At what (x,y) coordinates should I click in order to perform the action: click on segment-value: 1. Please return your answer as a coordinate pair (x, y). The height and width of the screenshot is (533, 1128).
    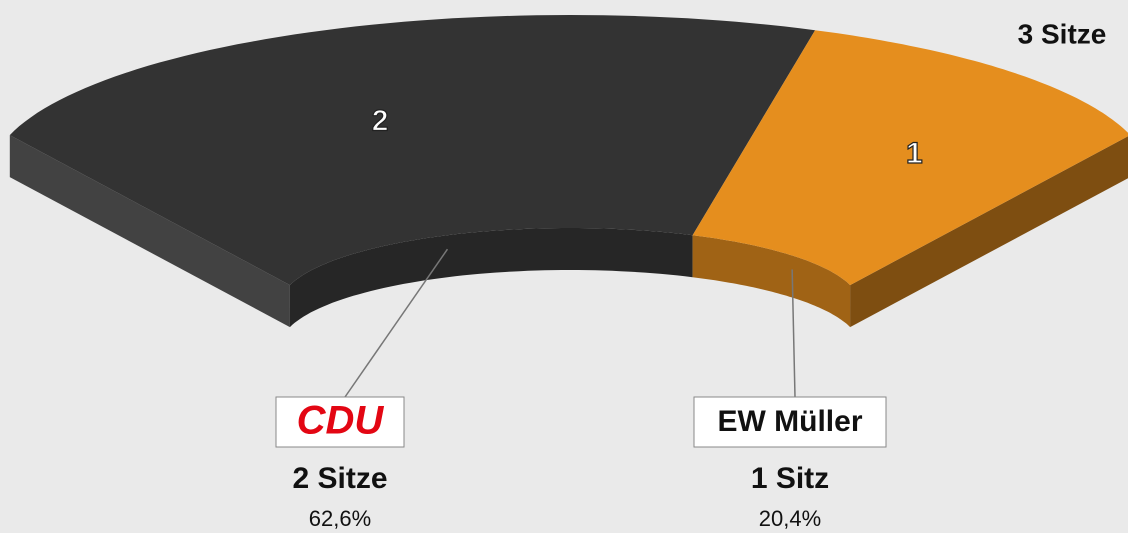
    Looking at the image, I should click on (914, 153).